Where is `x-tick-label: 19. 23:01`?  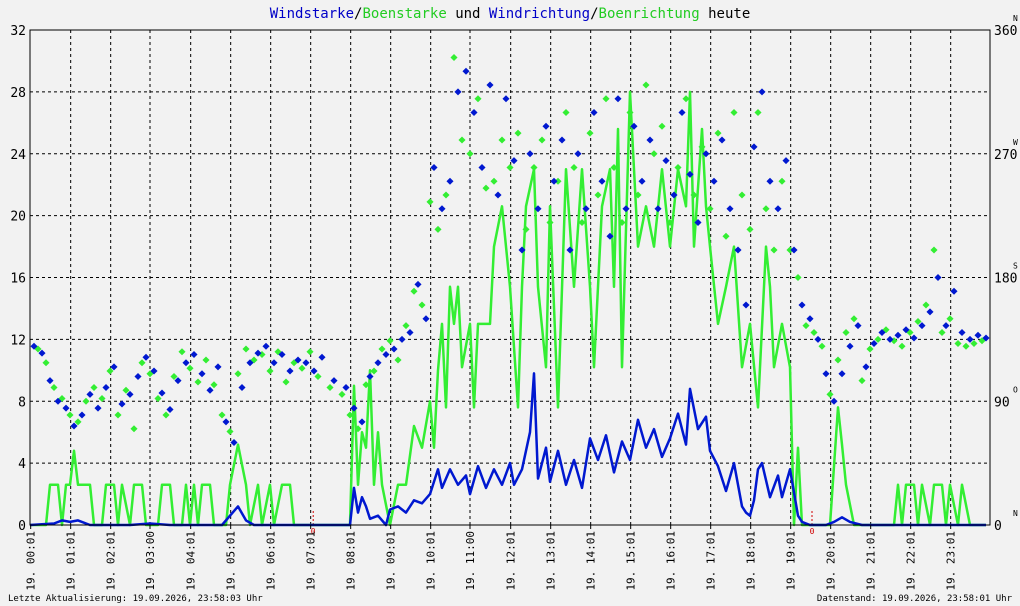
x-tick-label: 19. 23:01 is located at coordinates (951, 561).